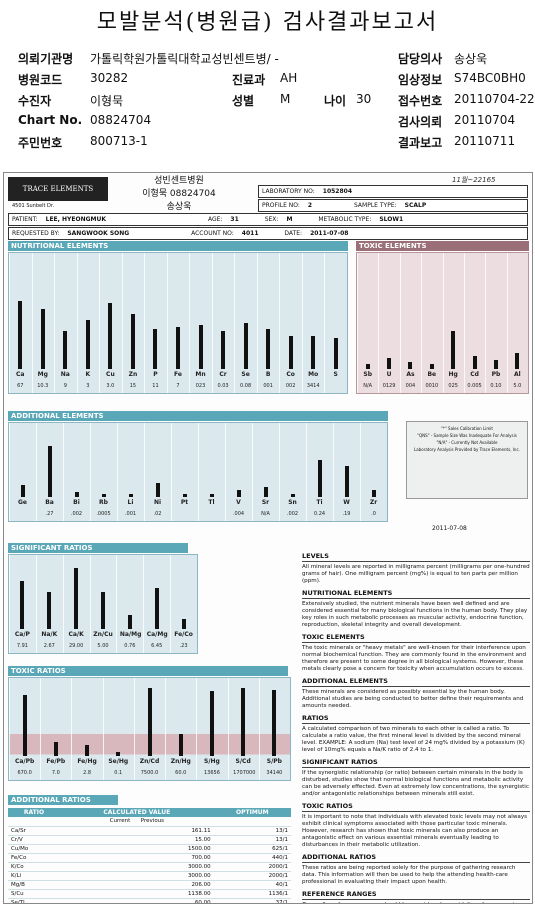 This screenshot has width=535, height=908. What do you see at coordinates (149, 849) in the screenshot?
I see `table-row: Cu/Mo 1500.00 625/1` at bounding box center [149, 849].